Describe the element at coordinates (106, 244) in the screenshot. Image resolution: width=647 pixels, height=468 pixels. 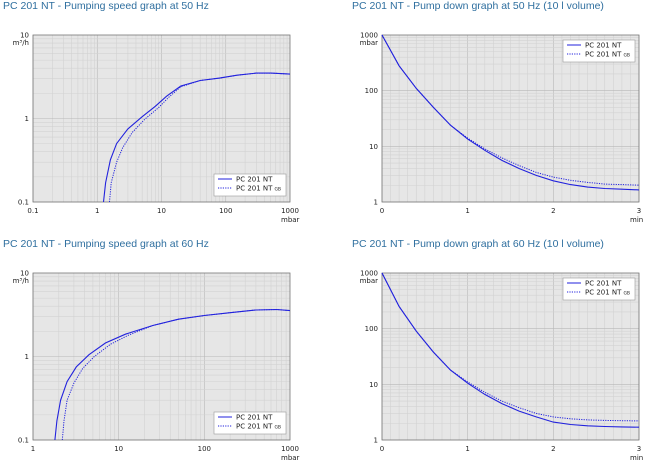
I see `chart-title: PC 201 NT - Pumping speed graph at 60 Hz` at that location.